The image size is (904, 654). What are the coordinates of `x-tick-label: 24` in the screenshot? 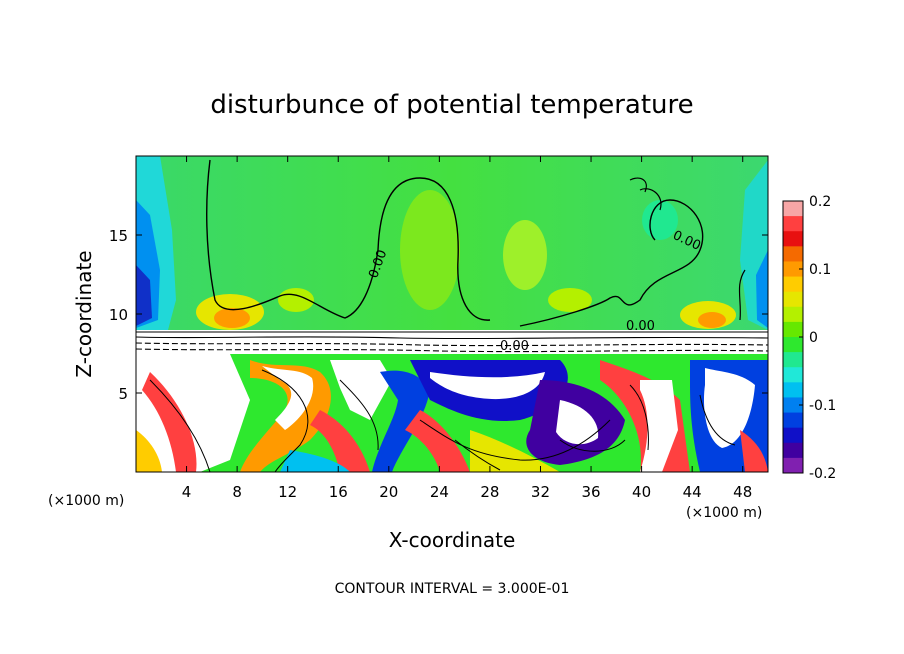 It's located at (439, 492).